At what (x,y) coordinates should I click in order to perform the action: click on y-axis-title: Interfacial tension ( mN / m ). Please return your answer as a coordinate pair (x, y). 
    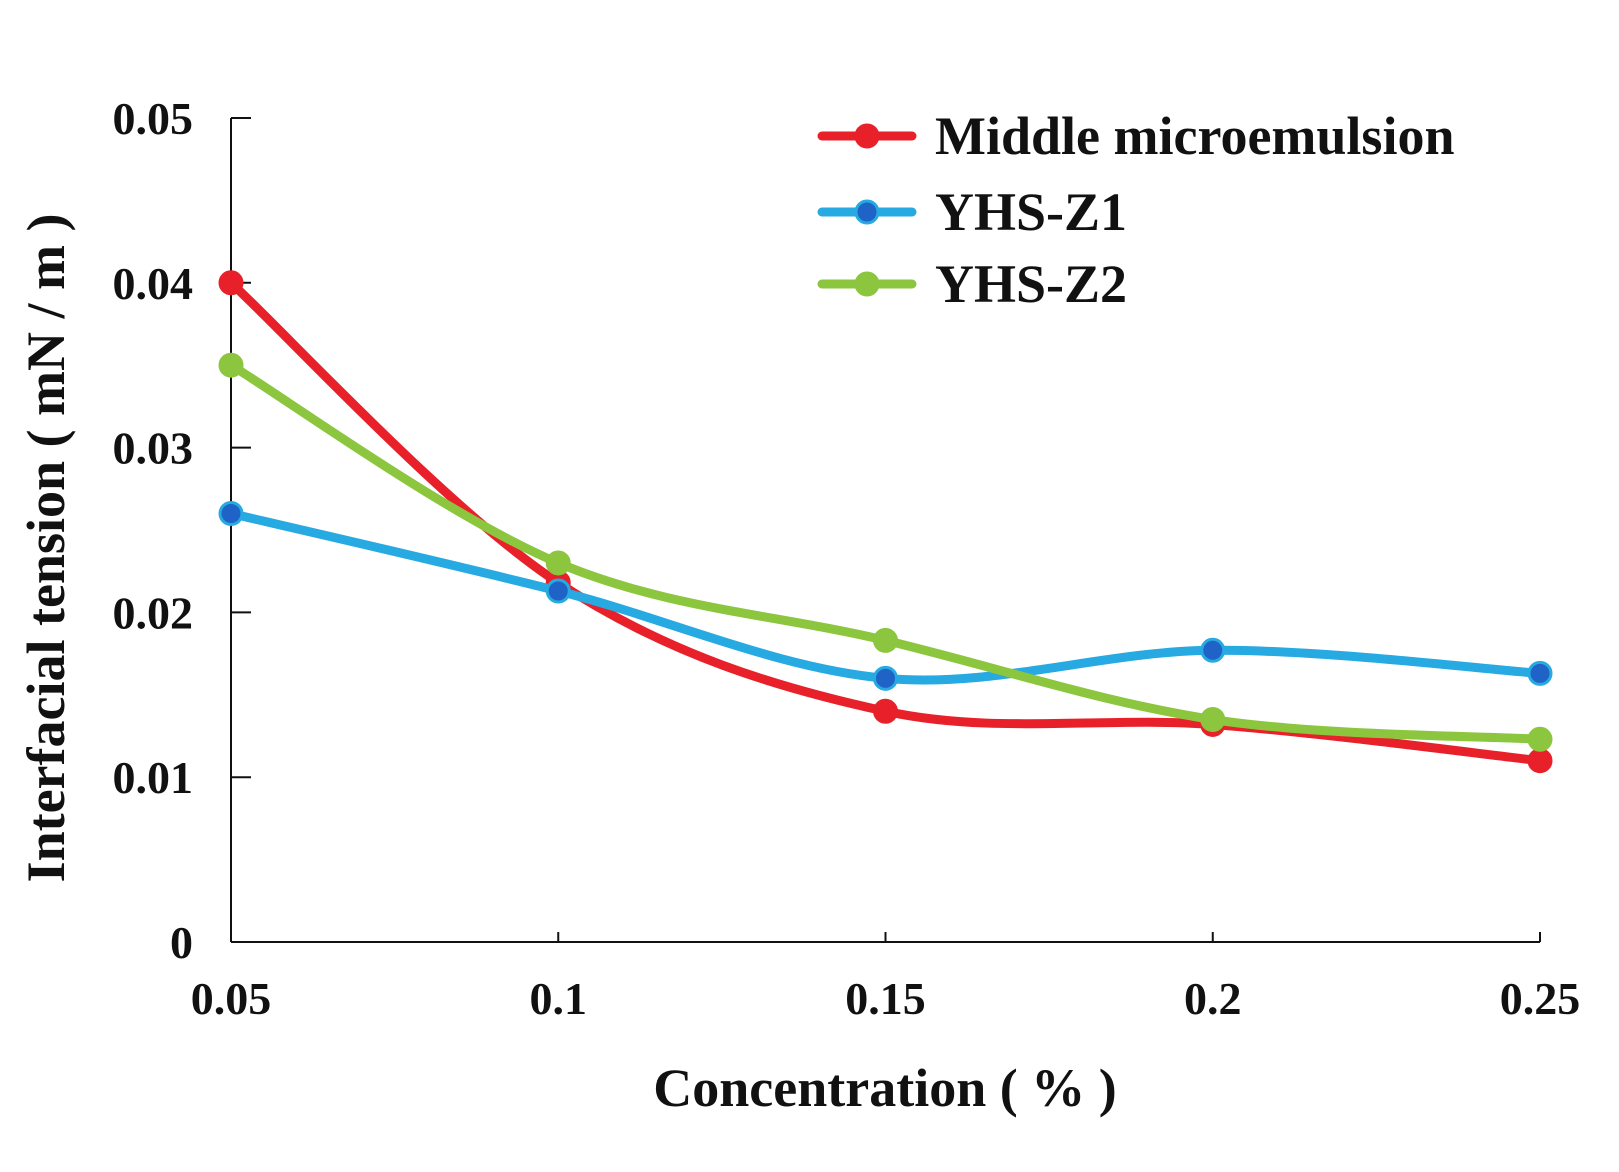
    Looking at the image, I should click on (46, 548).